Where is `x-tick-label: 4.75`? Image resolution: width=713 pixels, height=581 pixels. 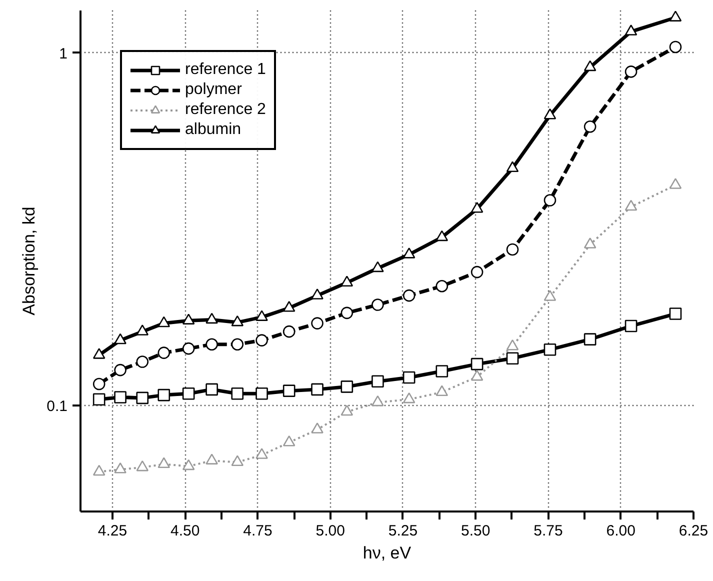 x-tick-label: 4.75 is located at coordinates (257, 531).